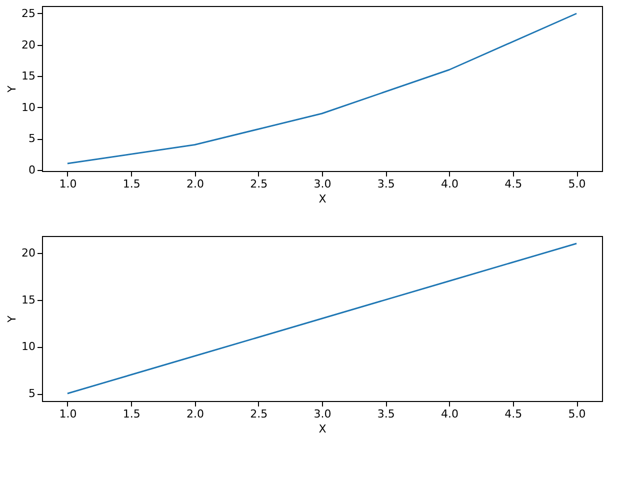  Describe the element at coordinates (29, 13) in the screenshot. I see `y-tick-label: 25` at that location.